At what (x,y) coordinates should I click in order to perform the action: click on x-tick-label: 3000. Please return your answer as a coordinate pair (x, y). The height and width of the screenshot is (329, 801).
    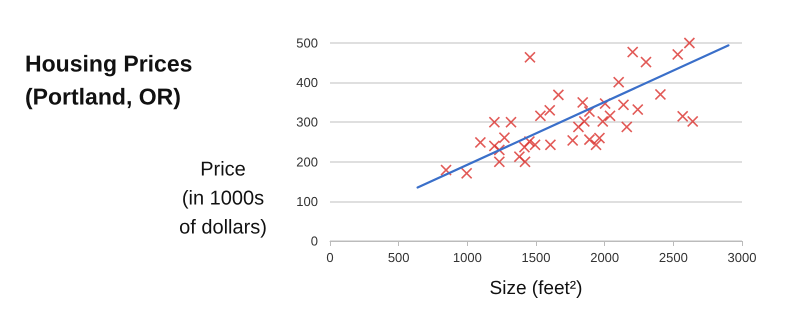
    Looking at the image, I should click on (742, 257).